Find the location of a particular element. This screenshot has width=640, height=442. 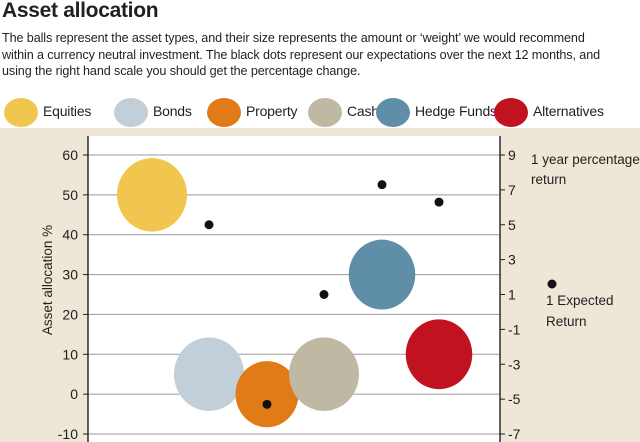

legend-label: Property is located at coordinates (272, 111).